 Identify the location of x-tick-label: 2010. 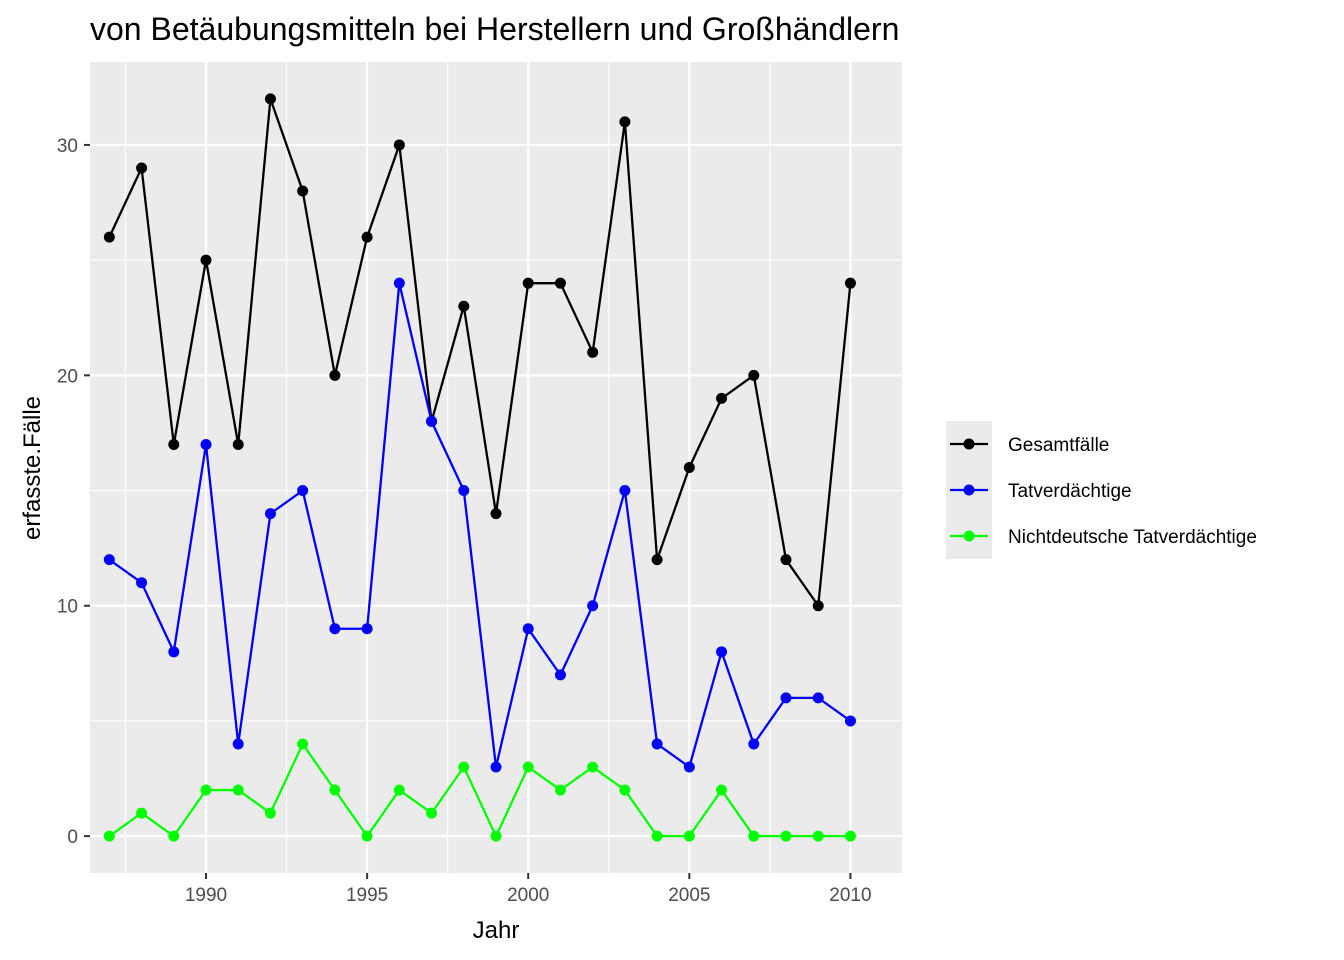
(850, 895).